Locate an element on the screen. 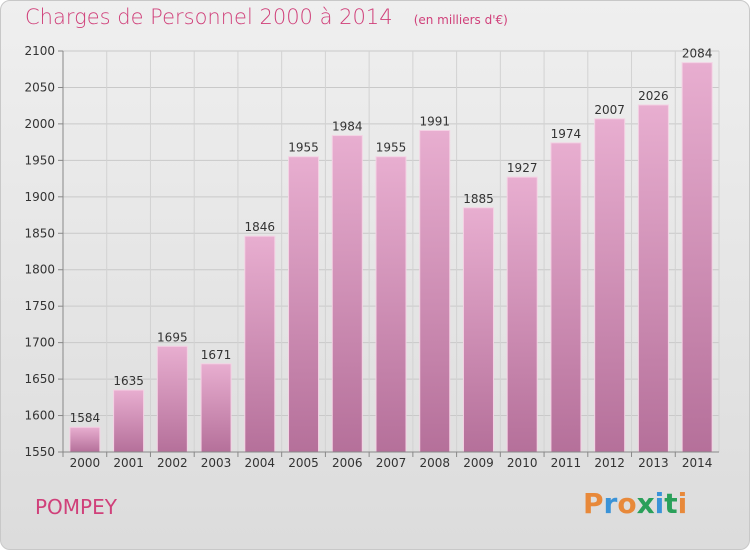  x-tick-label: 2002 is located at coordinates (172, 463).